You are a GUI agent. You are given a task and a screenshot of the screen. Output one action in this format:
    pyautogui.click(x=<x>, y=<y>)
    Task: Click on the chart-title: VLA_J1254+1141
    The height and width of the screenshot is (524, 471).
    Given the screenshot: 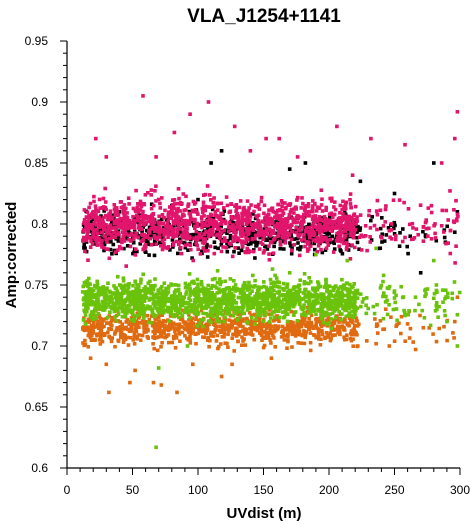 What is the action you would take?
    pyautogui.click(x=264, y=16)
    